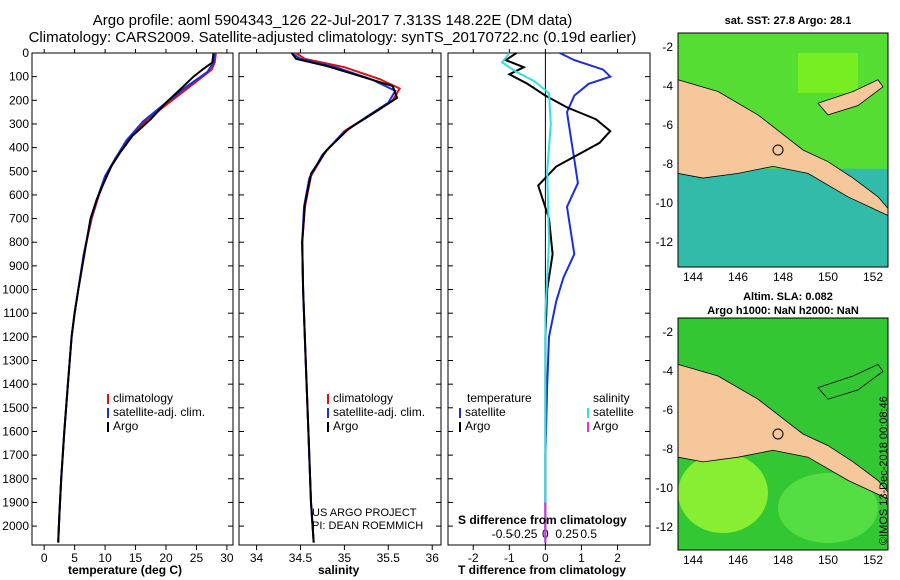 This screenshot has height=580, width=900. What do you see at coordinates (159, 412) in the screenshot?
I see `legend-label: satellite-adj. clim.` at bounding box center [159, 412].